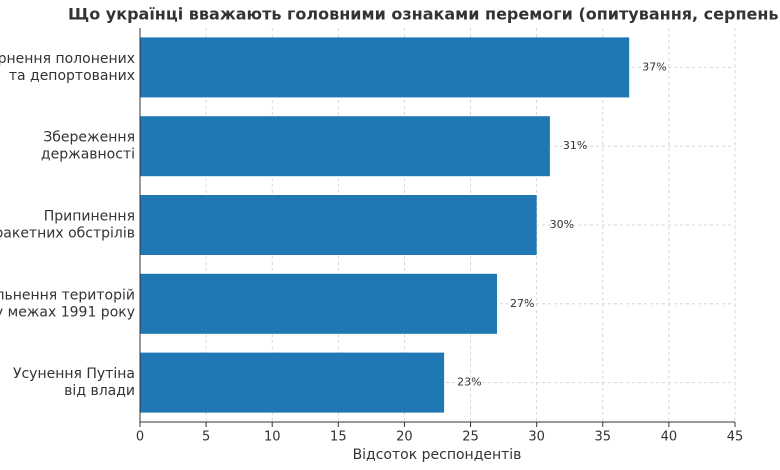 The height and width of the screenshot is (470, 780). I want to click on x-tick-label: 10, so click(272, 437).